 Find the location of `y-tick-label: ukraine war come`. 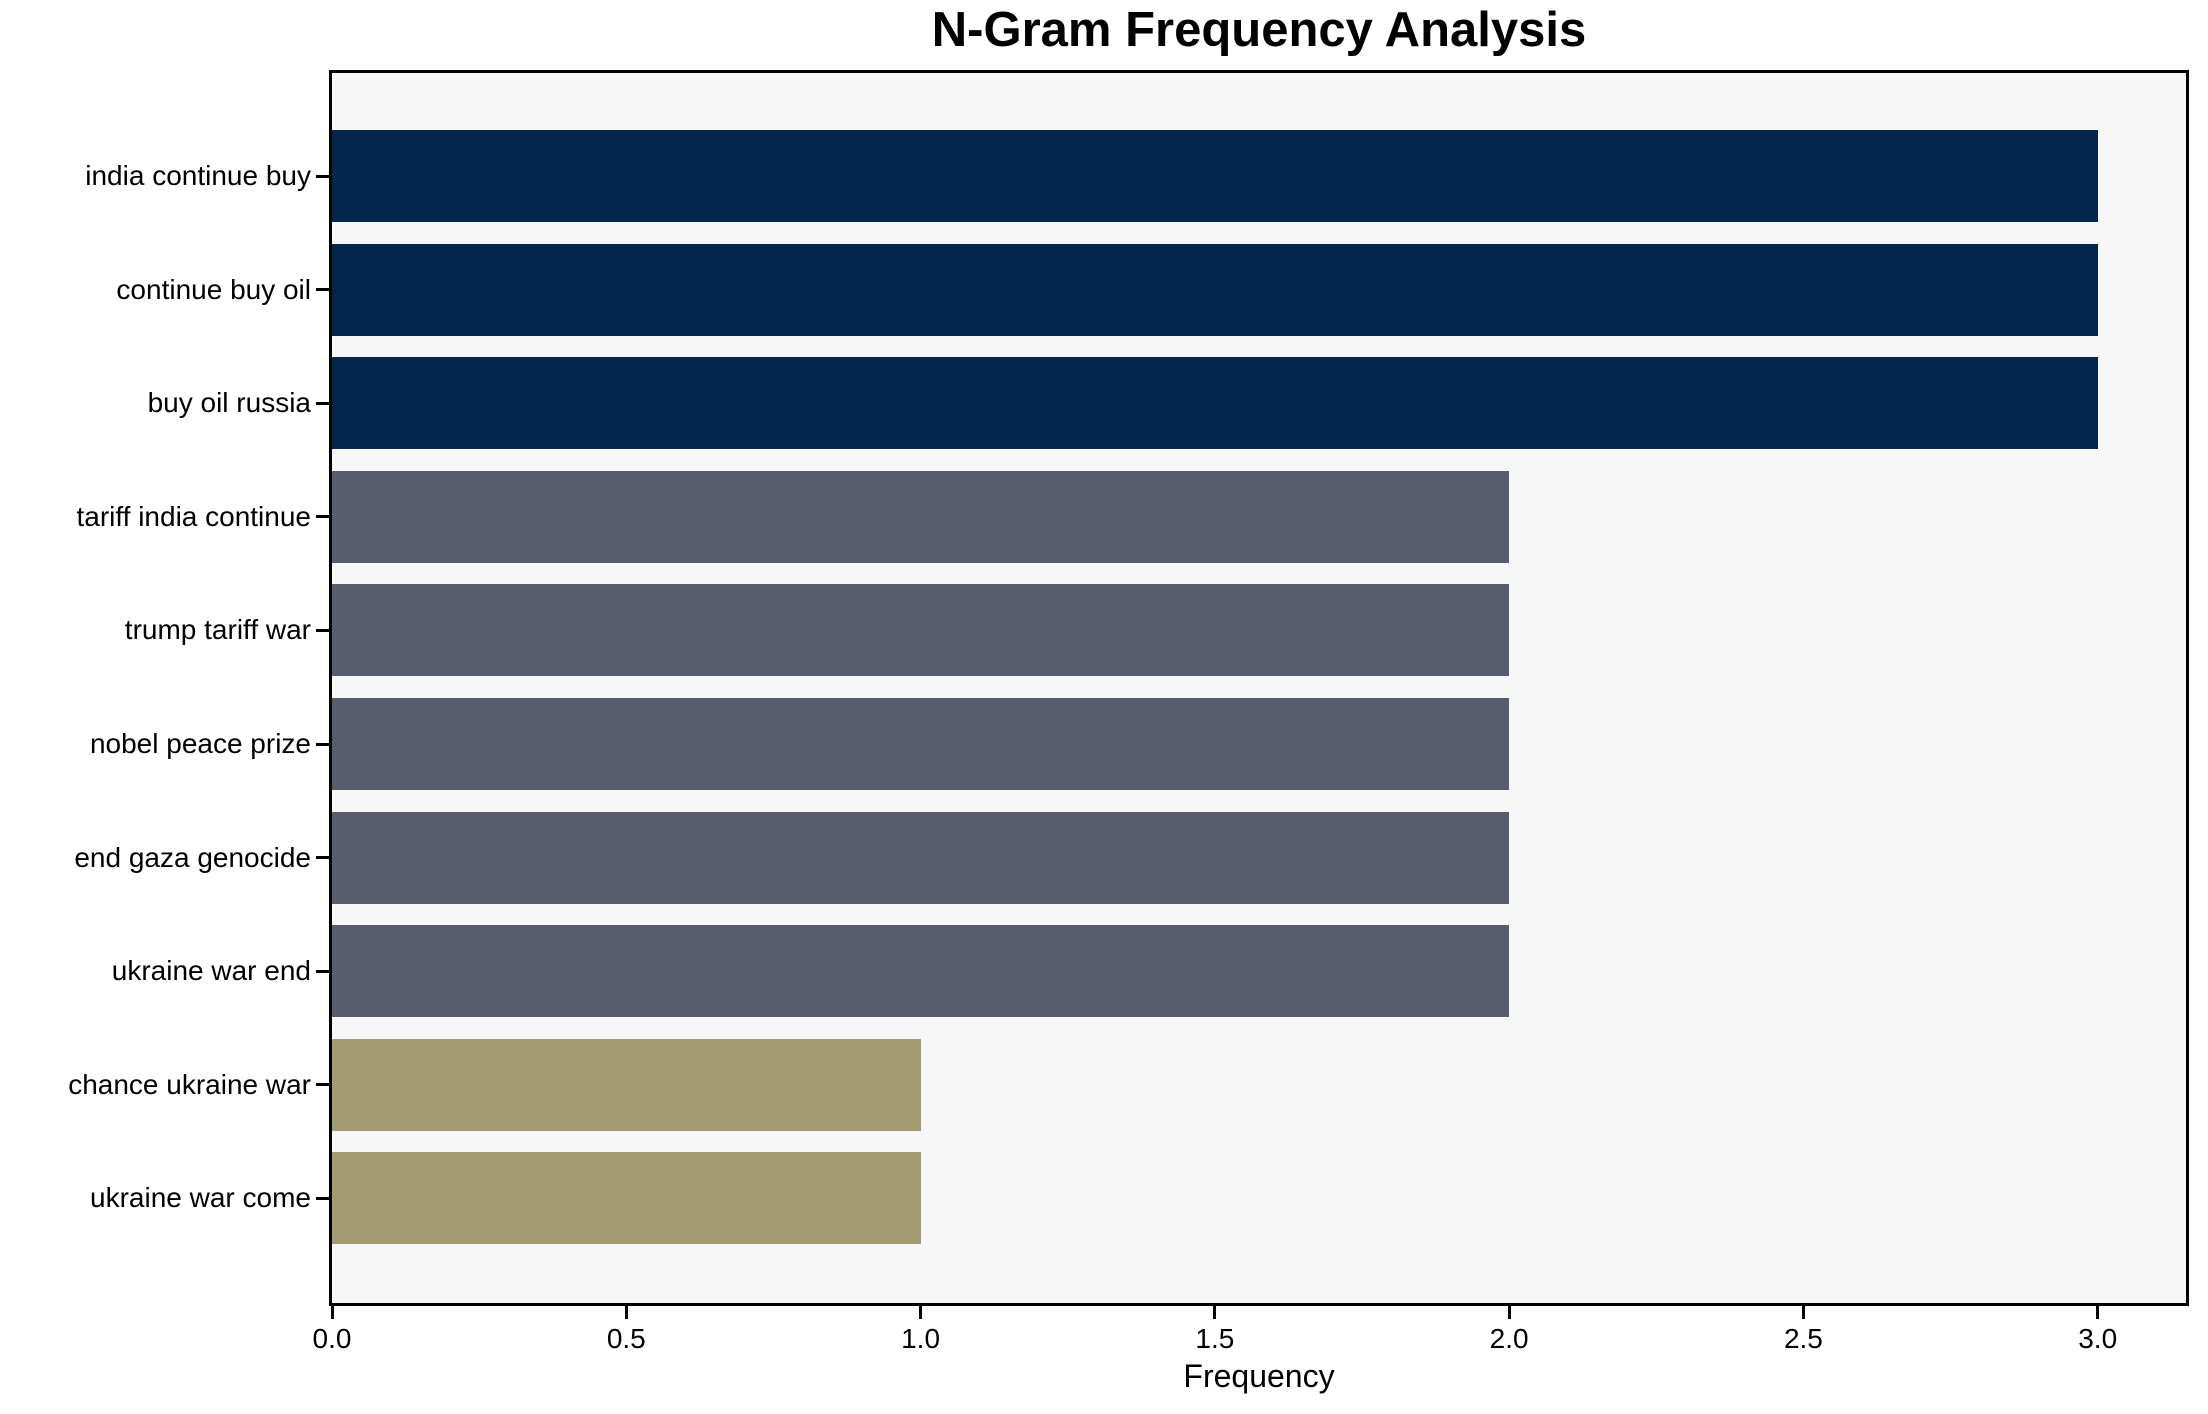

y-tick-label: ukraine war come is located at coordinates (200, 1198).